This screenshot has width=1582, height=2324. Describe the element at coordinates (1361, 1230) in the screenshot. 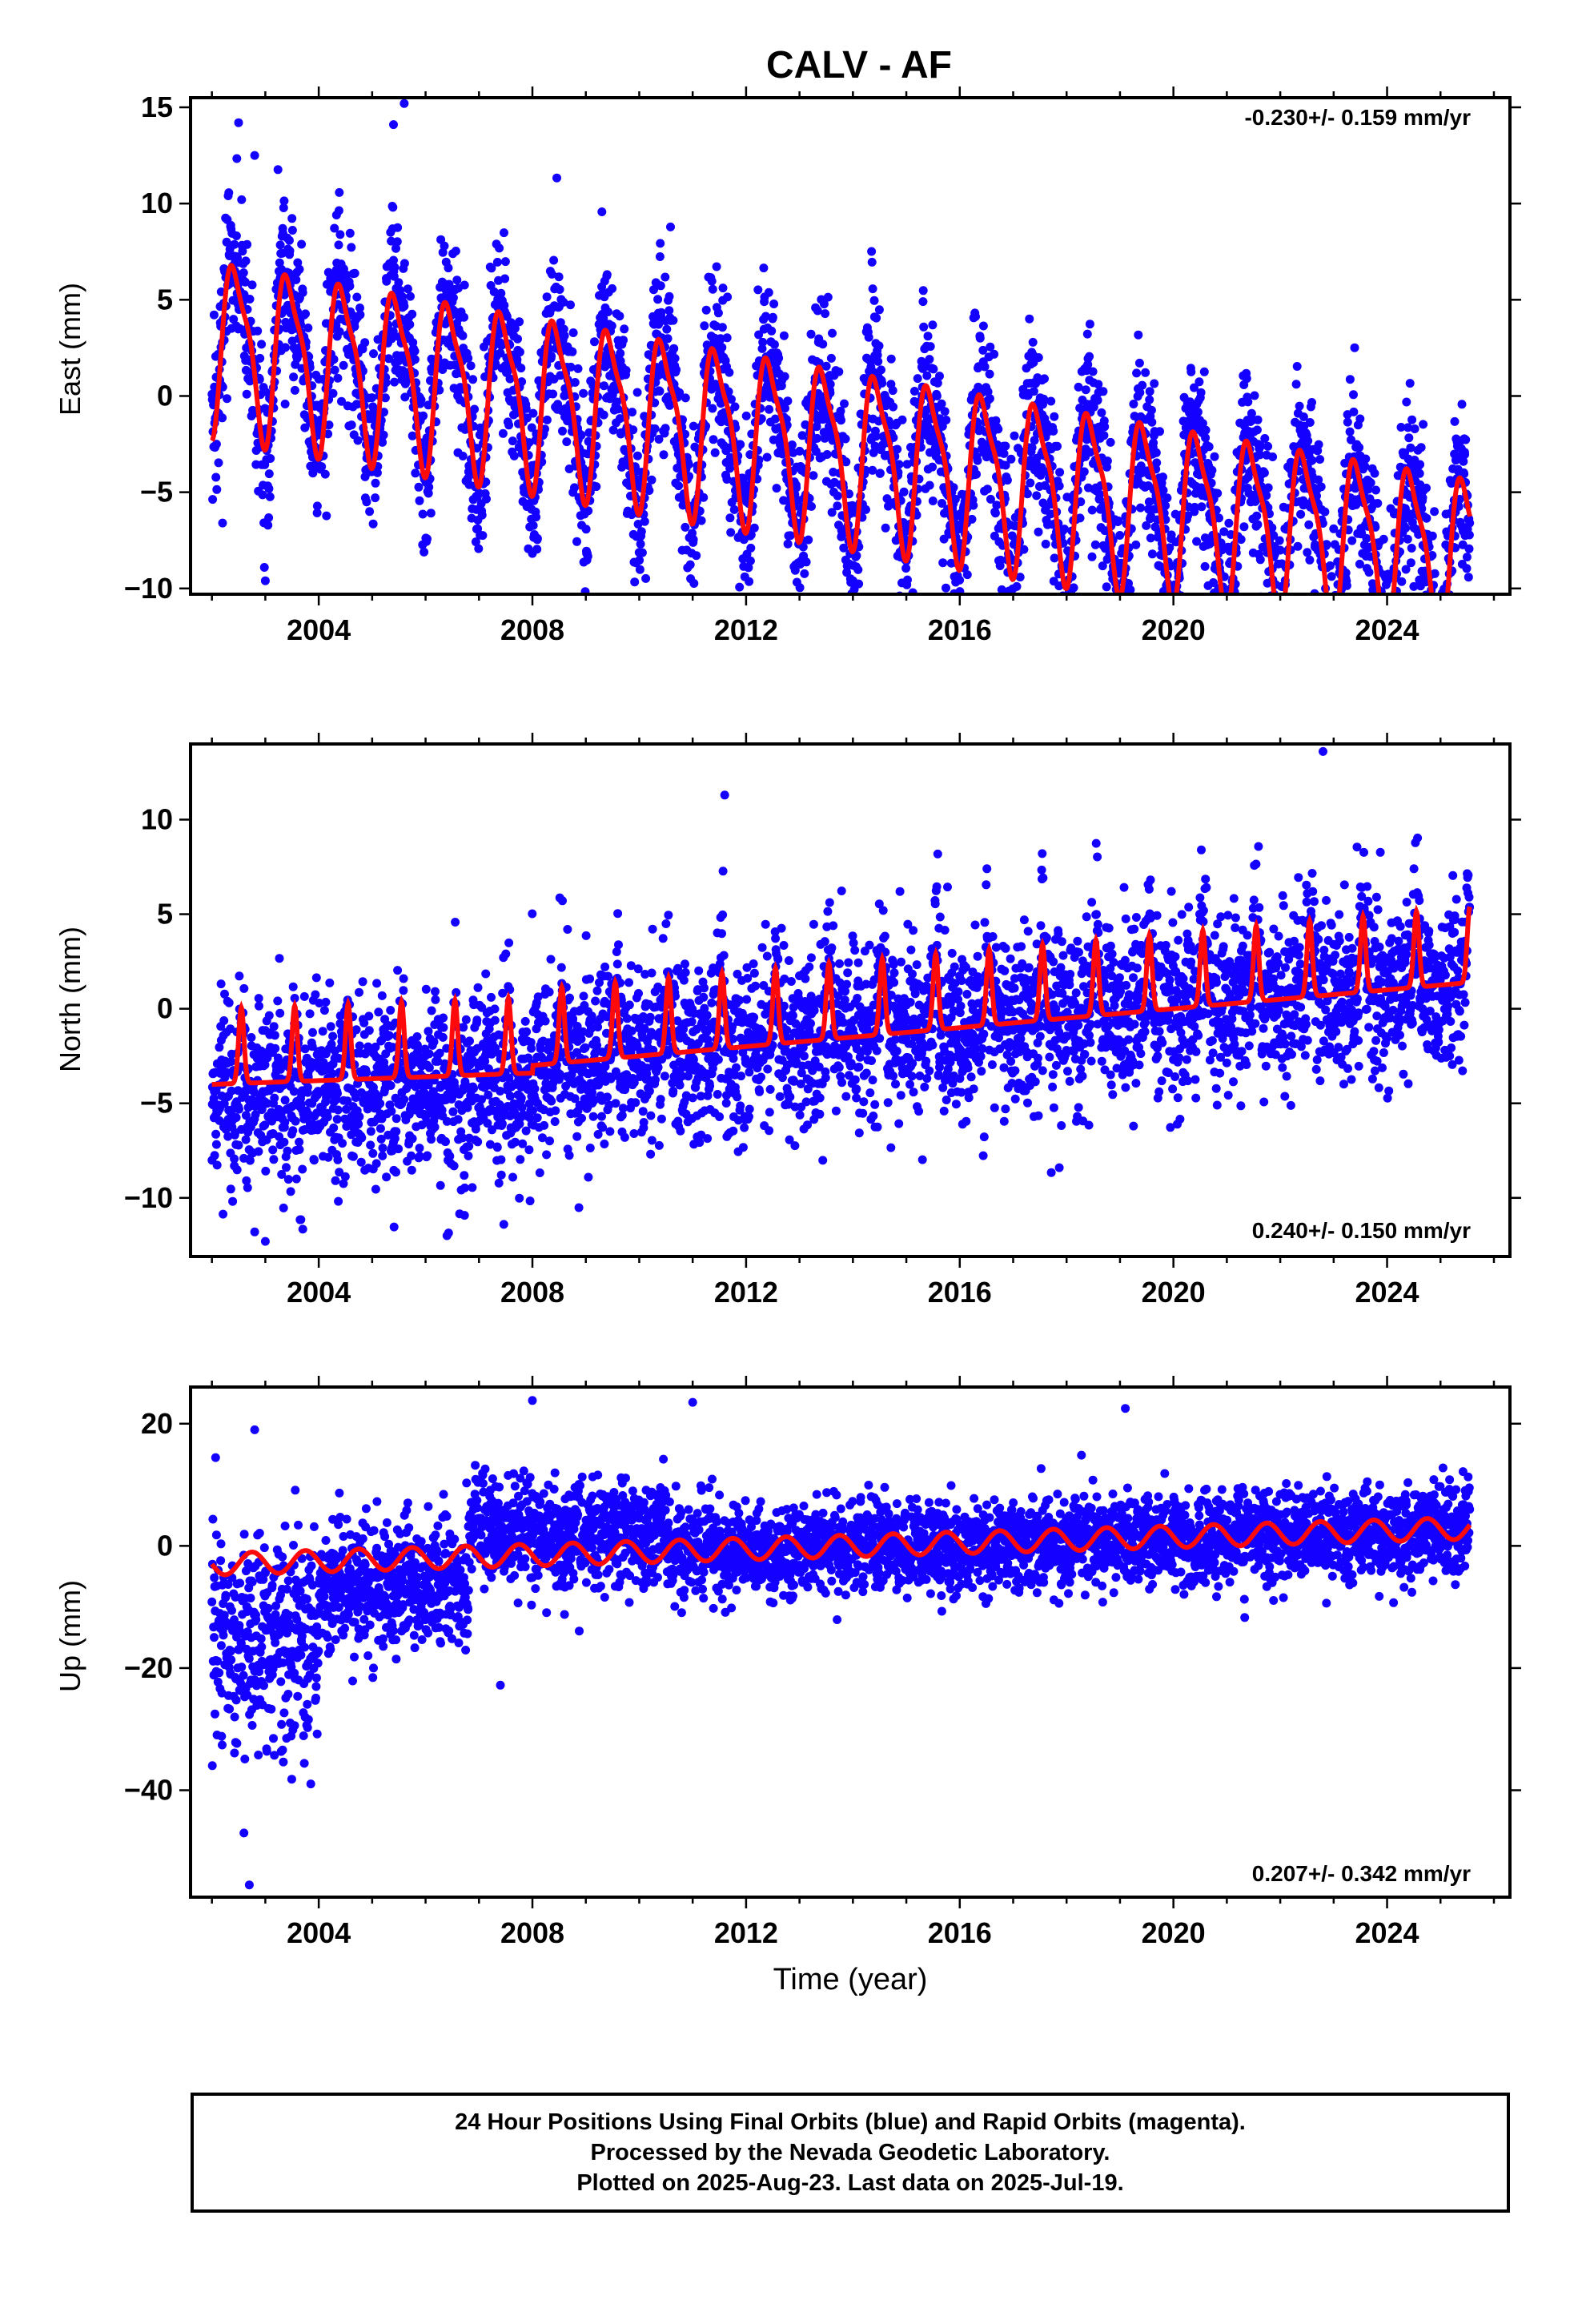

I see `north-rate-label: 0.240+/- 0.150 mm/yr` at that location.